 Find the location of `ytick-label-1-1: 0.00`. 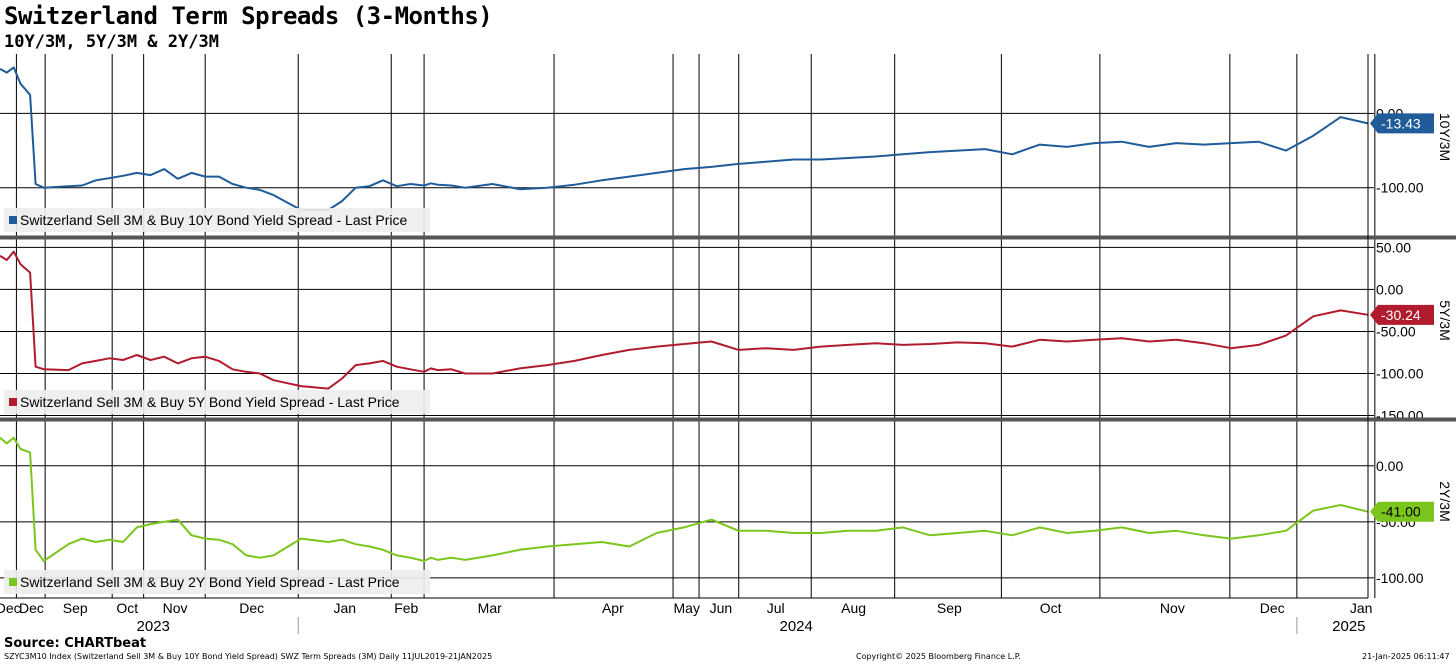

ytick-label-1-1: 0.00 is located at coordinates (1389, 289).